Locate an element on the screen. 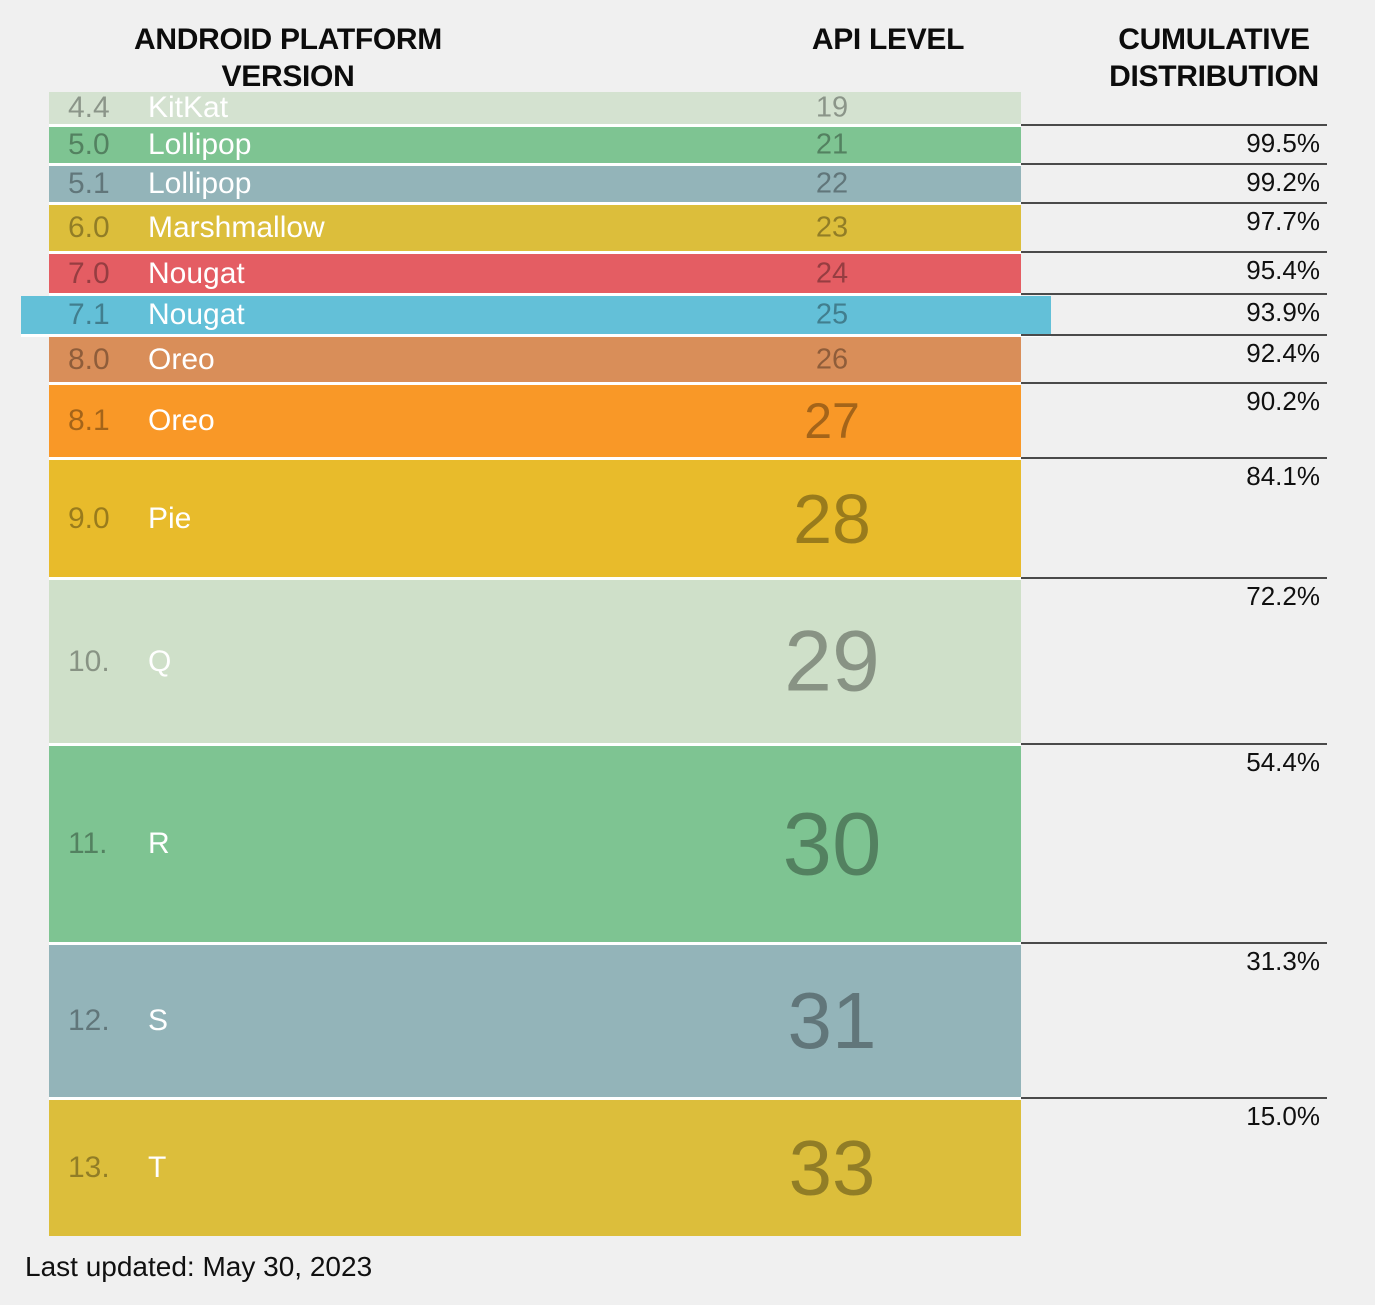 This screenshot has width=1375, height=1305. version-row: 7.1 Nougat 25 is located at coordinates (536, 316).